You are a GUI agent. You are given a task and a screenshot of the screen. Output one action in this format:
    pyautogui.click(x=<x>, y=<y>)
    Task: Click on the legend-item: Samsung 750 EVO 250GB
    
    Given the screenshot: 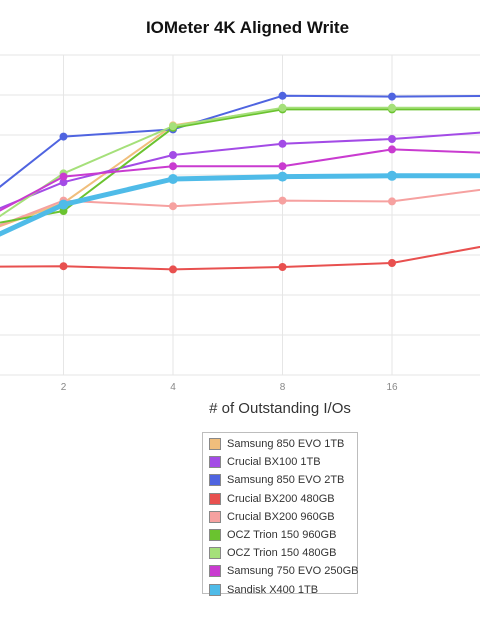 What is the action you would take?
    pyautogui.click(x=283, y=571)
    